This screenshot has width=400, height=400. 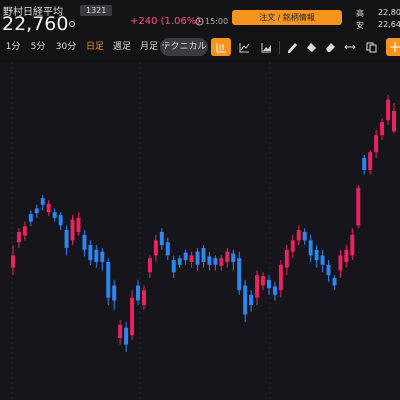 What do you see at coordinates (94, 47) in the screenshot?
I see `interval-button: 日足` at bounding box center [94, 47].